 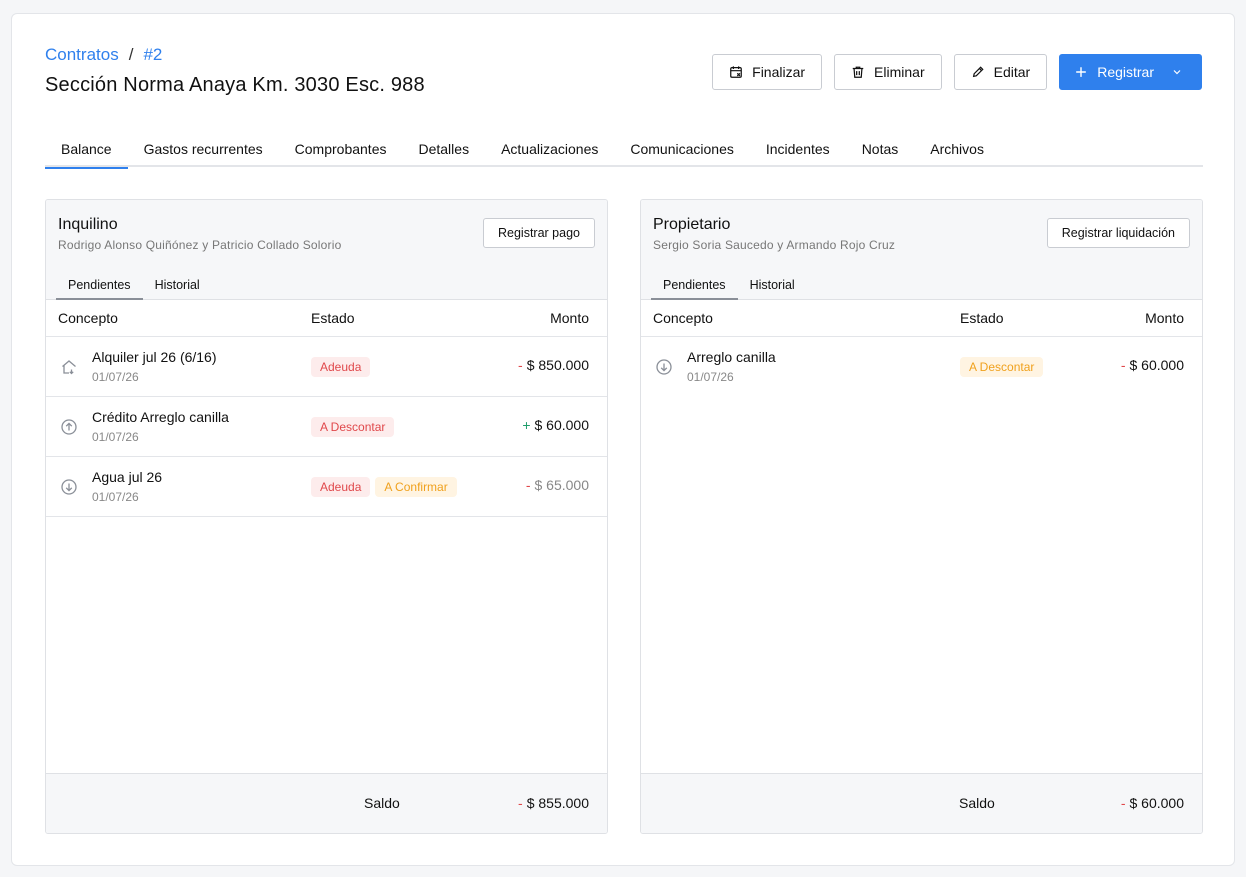 I want to click on header-actions: Finalizar Eliminar Editar Registrar, so click(x=957, y=72).